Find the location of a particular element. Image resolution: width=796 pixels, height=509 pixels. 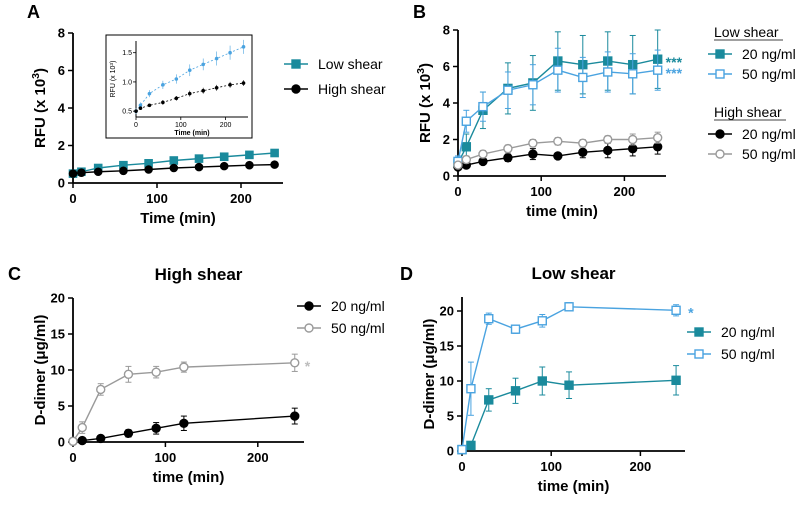

y-tick-label: 6 is located at coordinates (61, 70).